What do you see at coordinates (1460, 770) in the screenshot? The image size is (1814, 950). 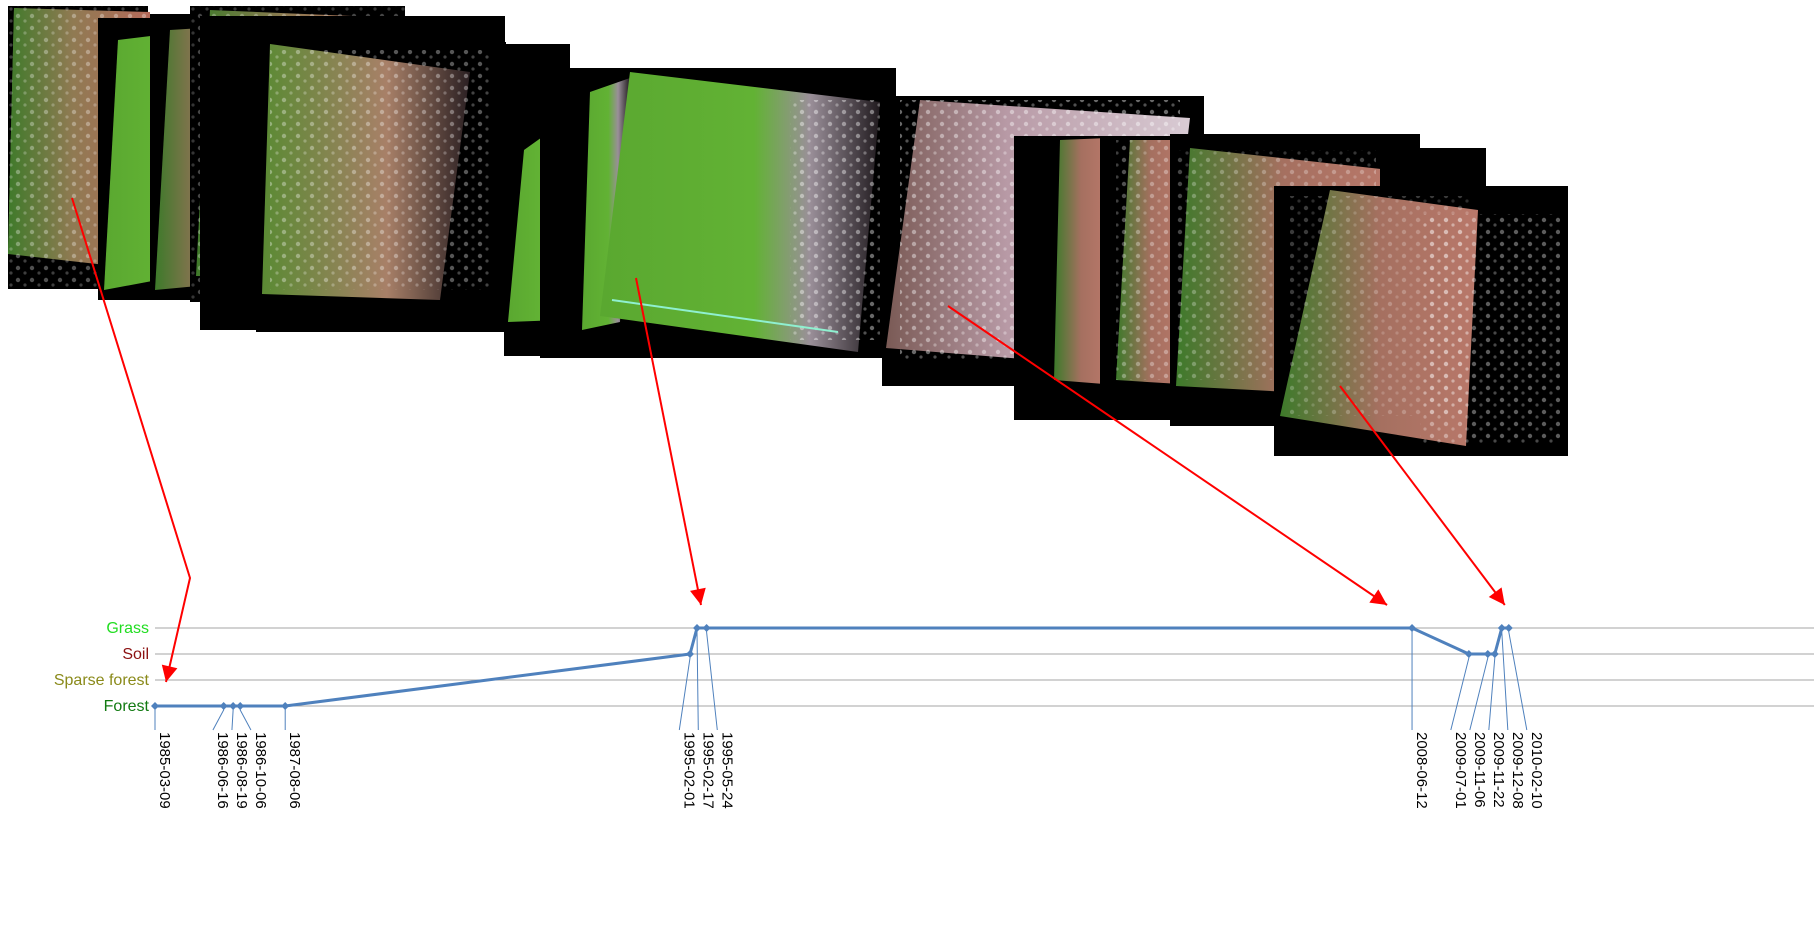 I see `date-label: 2009-07-01` at bounding box center [1460, 770].